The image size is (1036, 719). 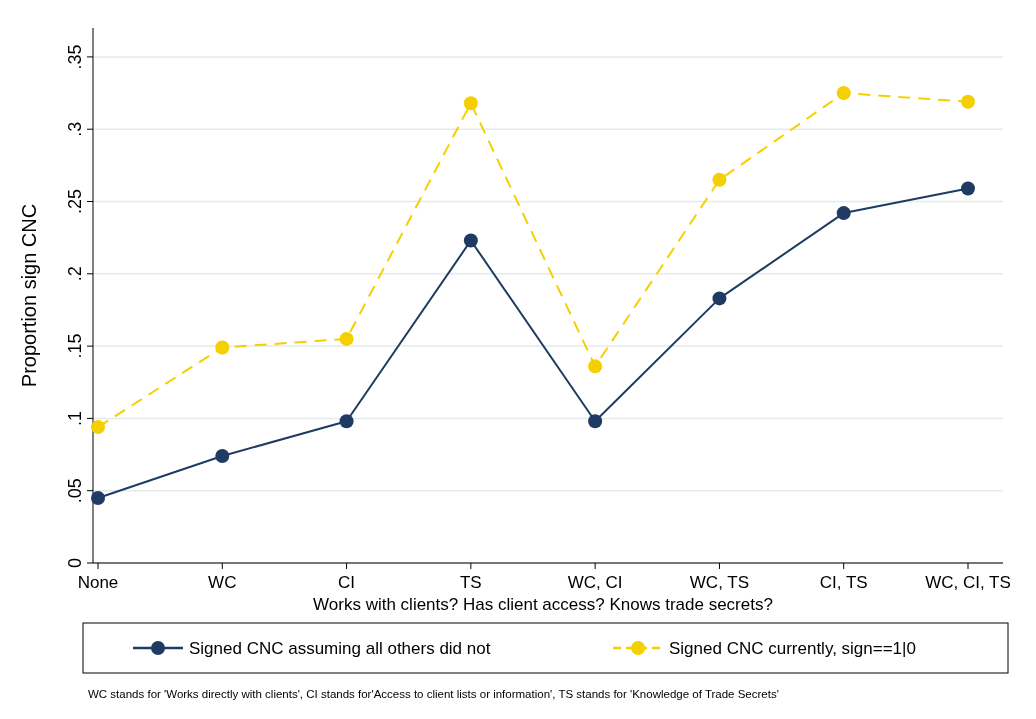 What do you see at coordinates (75, 202) in the screenshot?
I see `y-tick-label: .25` at bounding box center [75, 202].